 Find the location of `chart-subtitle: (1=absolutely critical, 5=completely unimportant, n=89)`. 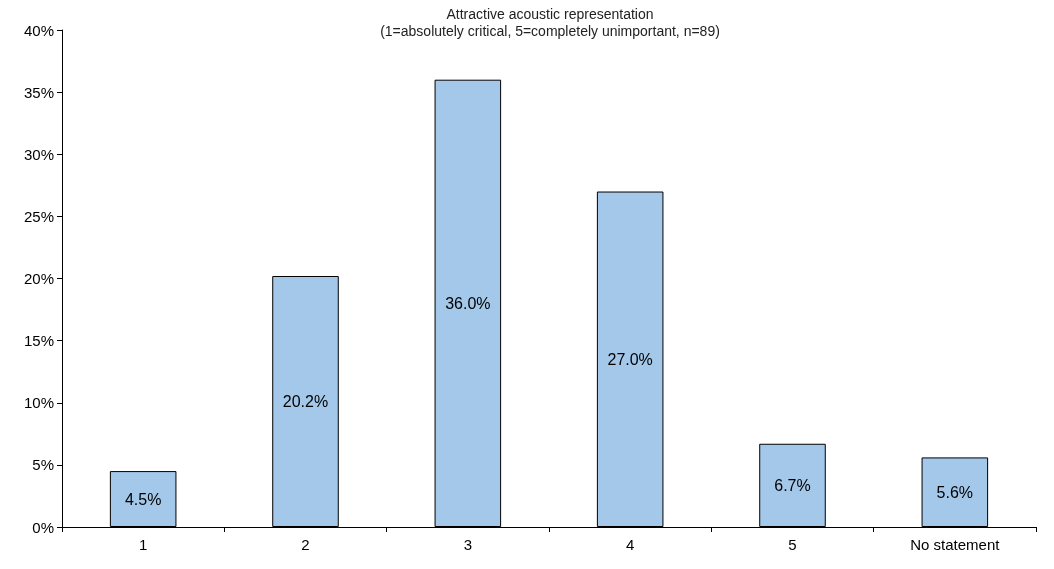

chart-subtitle: (1=absolutely critical, 5=completely unimportant, n=89) is located at coordinates (550, 31).